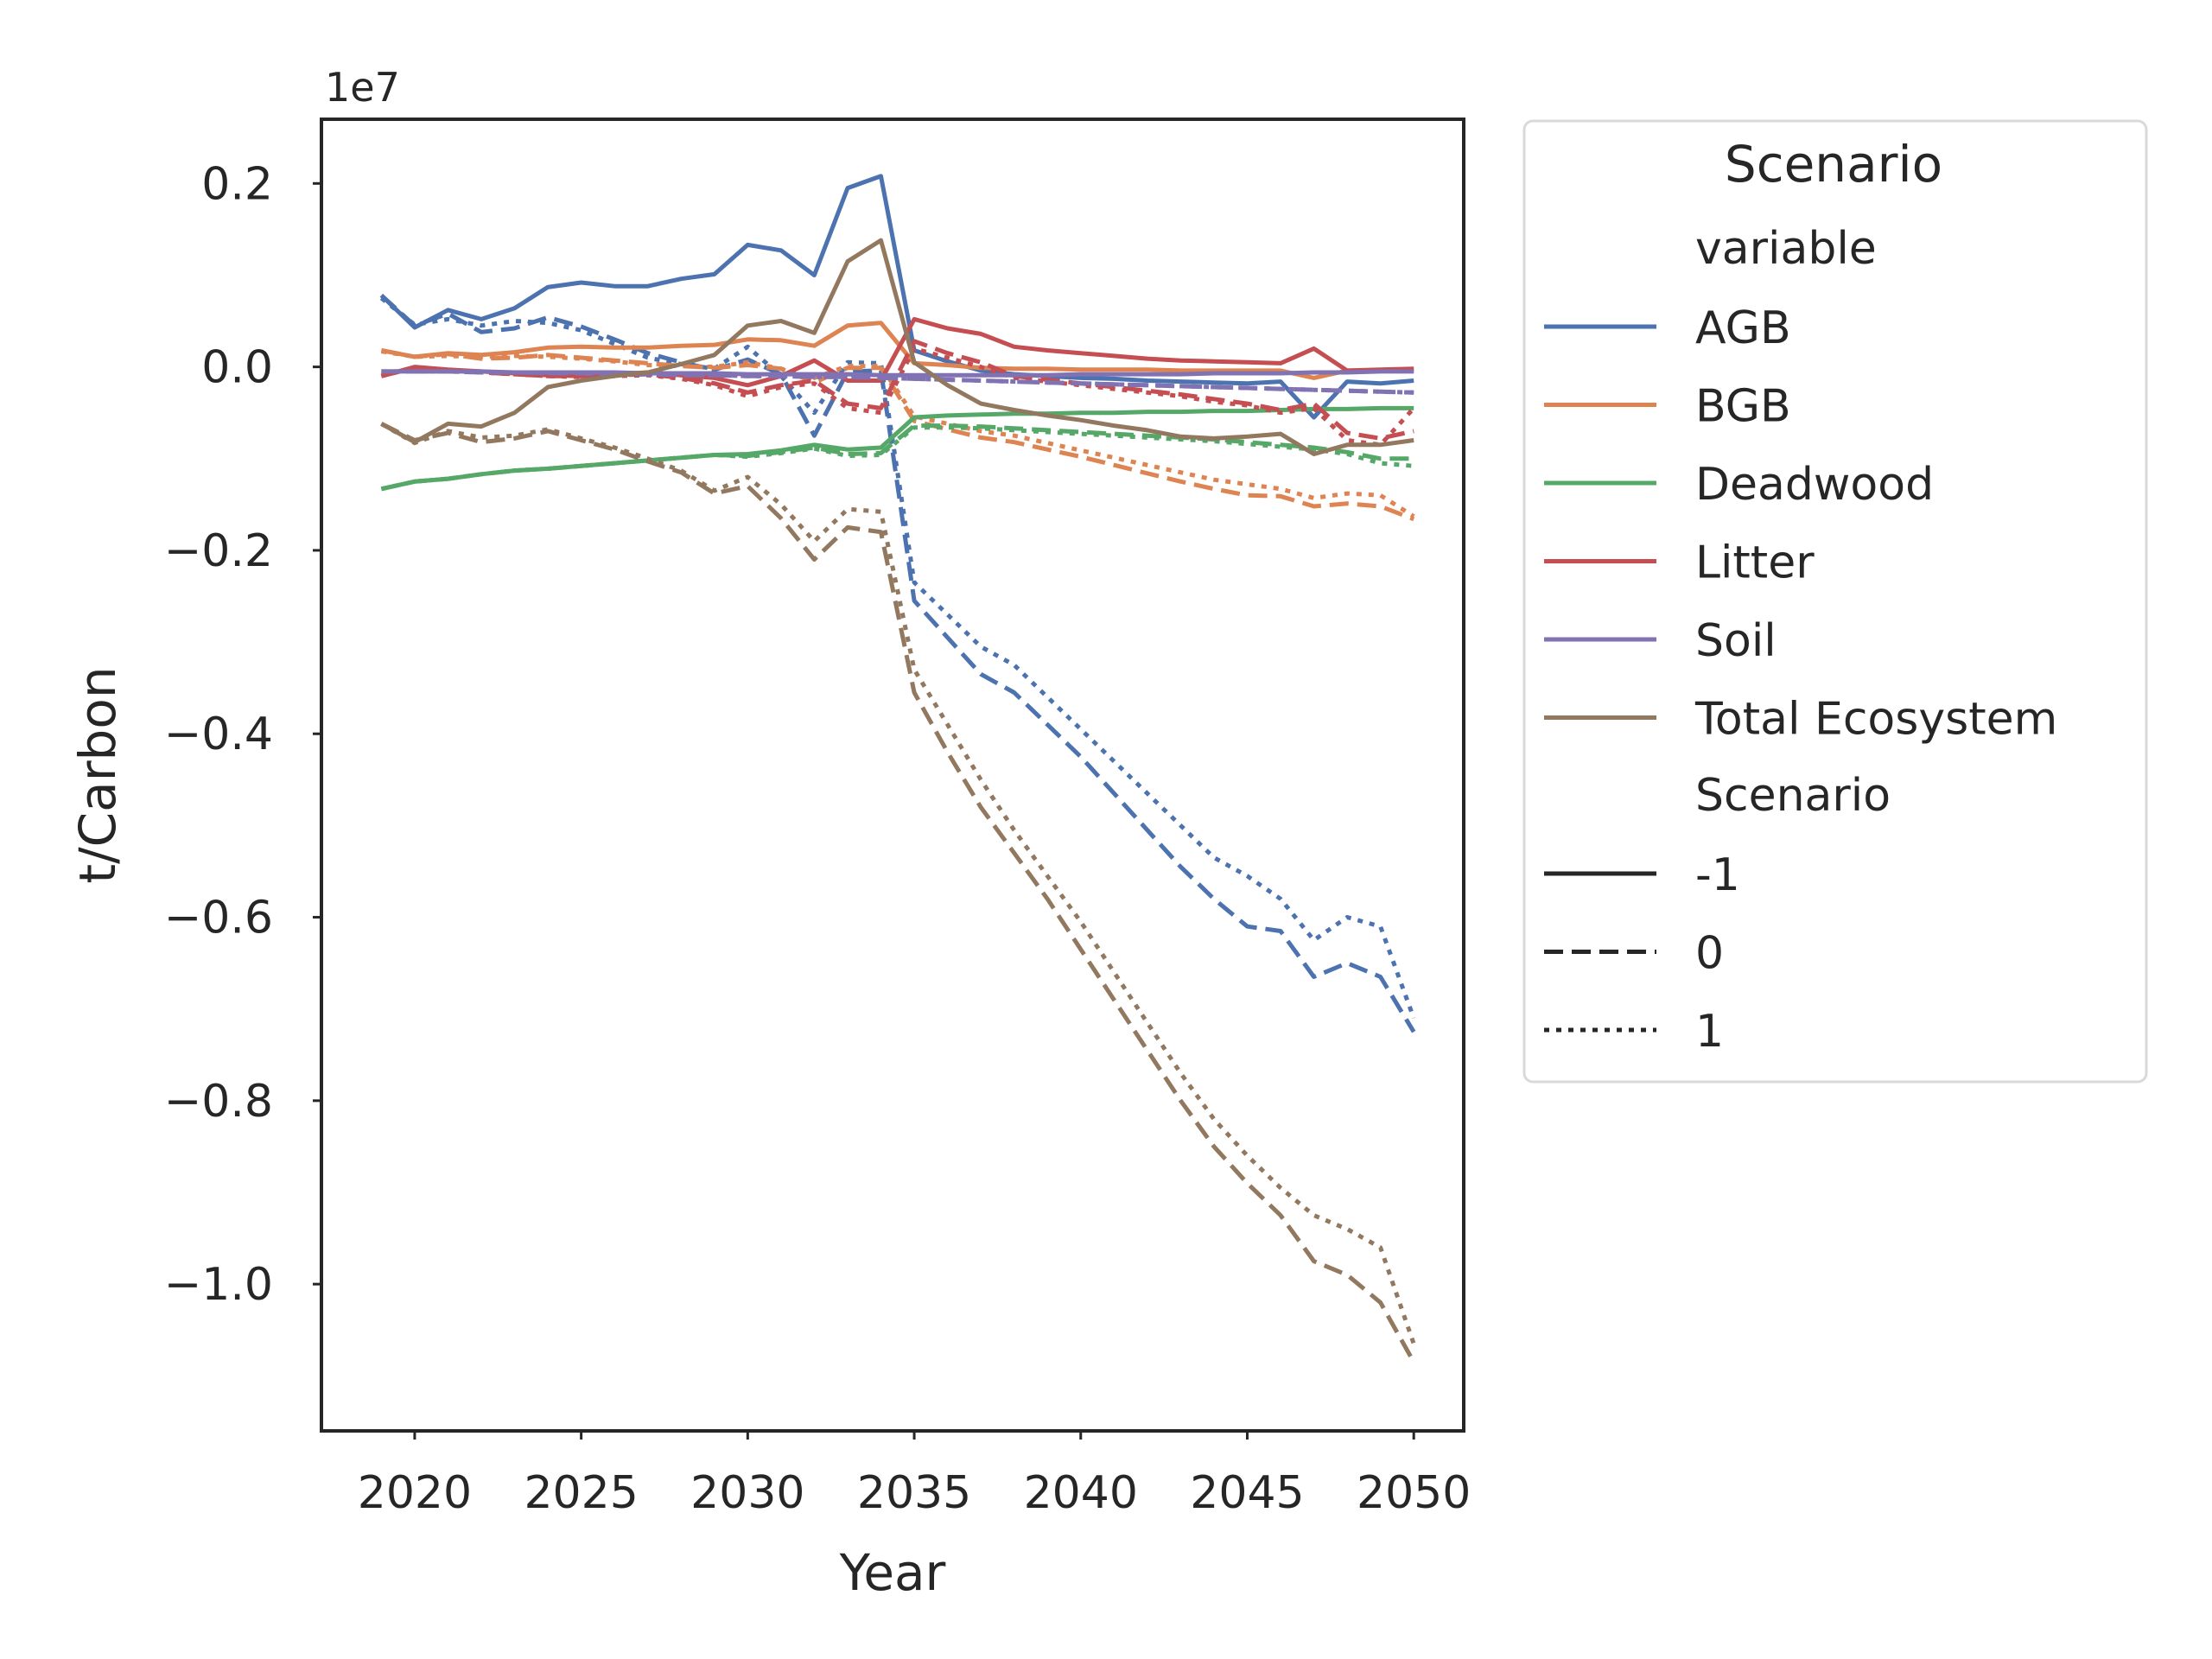  I want to click on legend-label-soil: Soil, so click(1736, 641).